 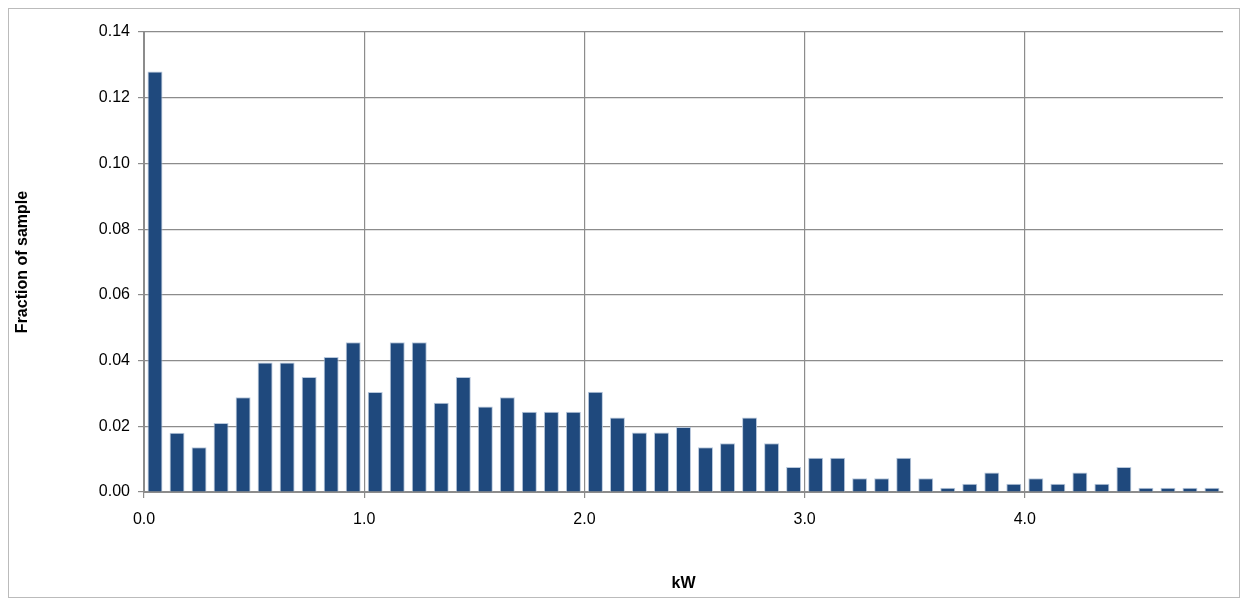 I want to click on y-tick-label: 0.08, so click(x=114, y=228).